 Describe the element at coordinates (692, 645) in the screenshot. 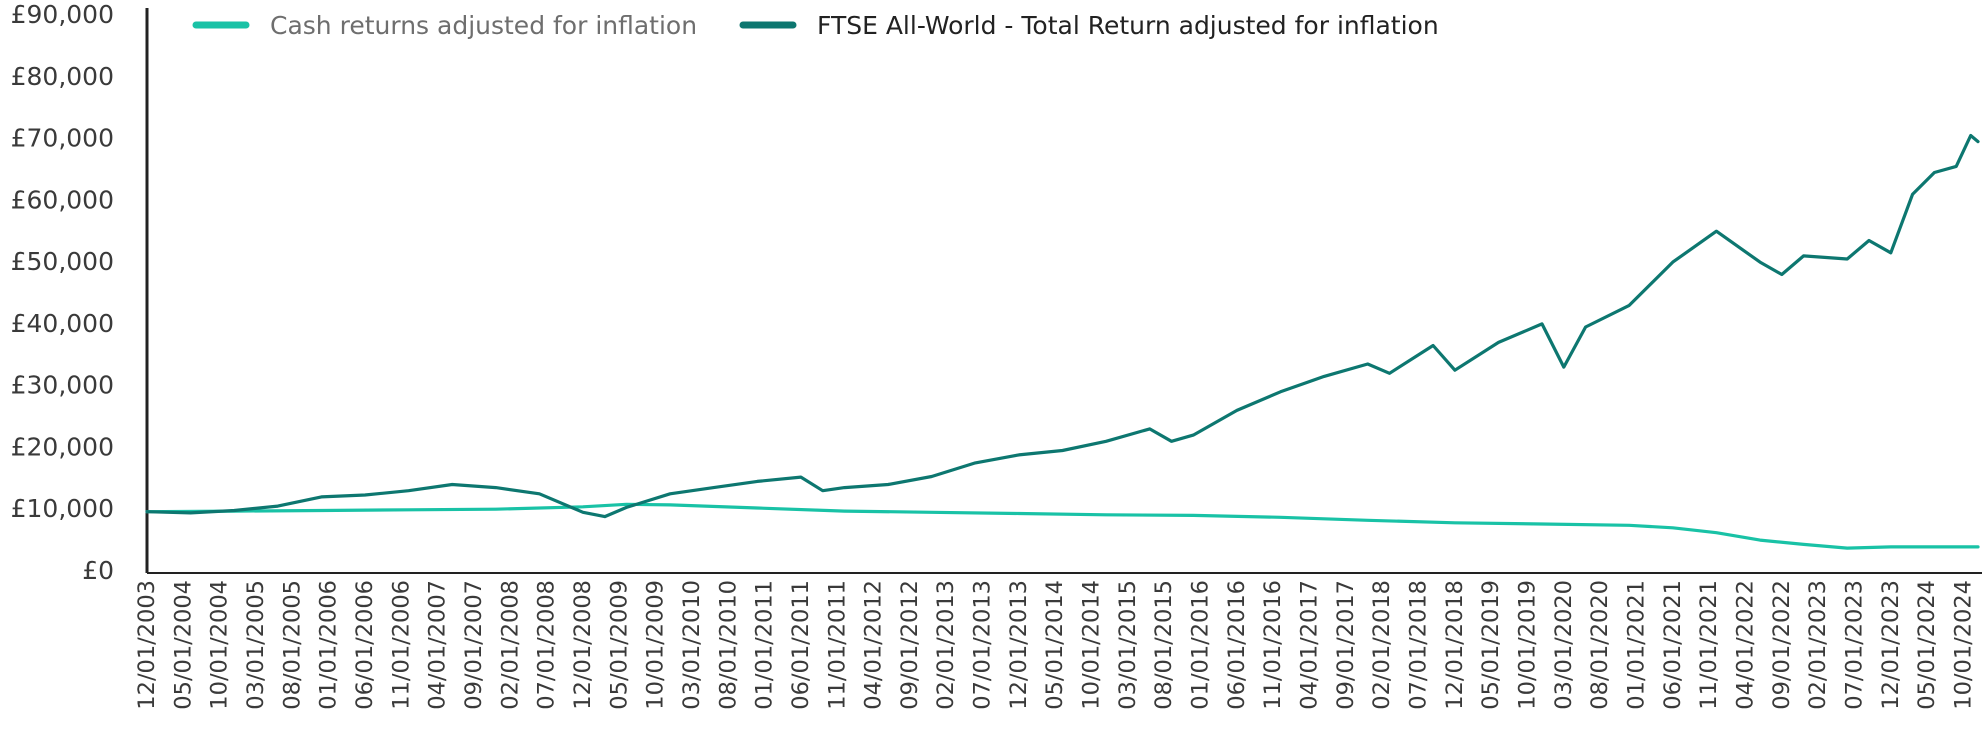

I see `x-tick-label: 03/01/2010` at that location.